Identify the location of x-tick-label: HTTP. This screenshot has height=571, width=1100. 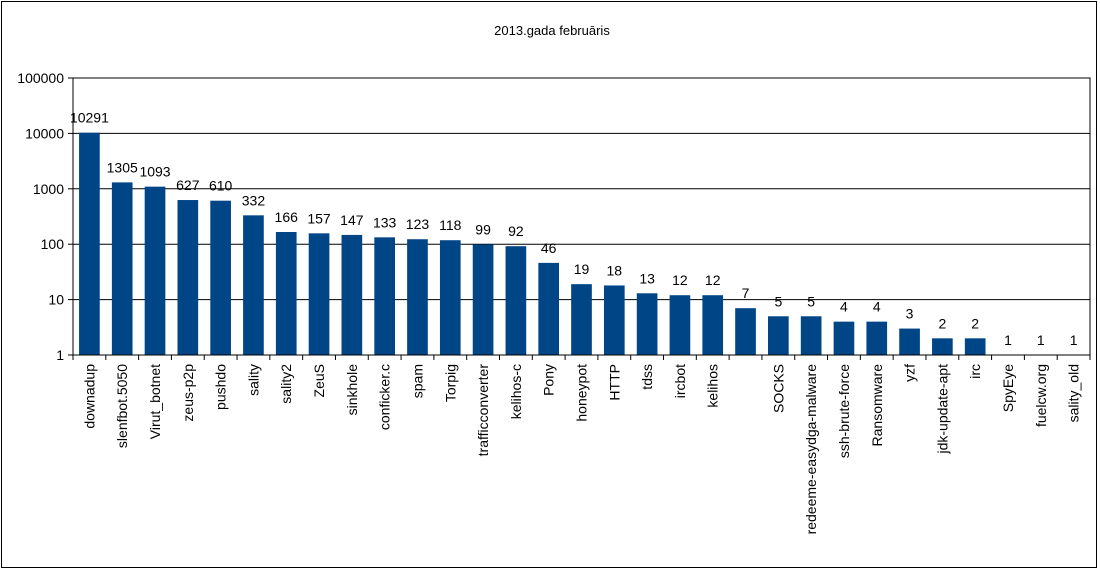
(614, 382).